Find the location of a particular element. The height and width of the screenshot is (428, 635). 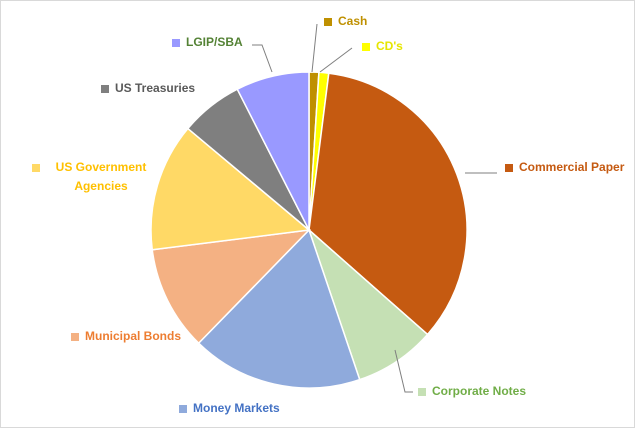

data-label: Municipal Bonds is located at coordinates (133, 336).